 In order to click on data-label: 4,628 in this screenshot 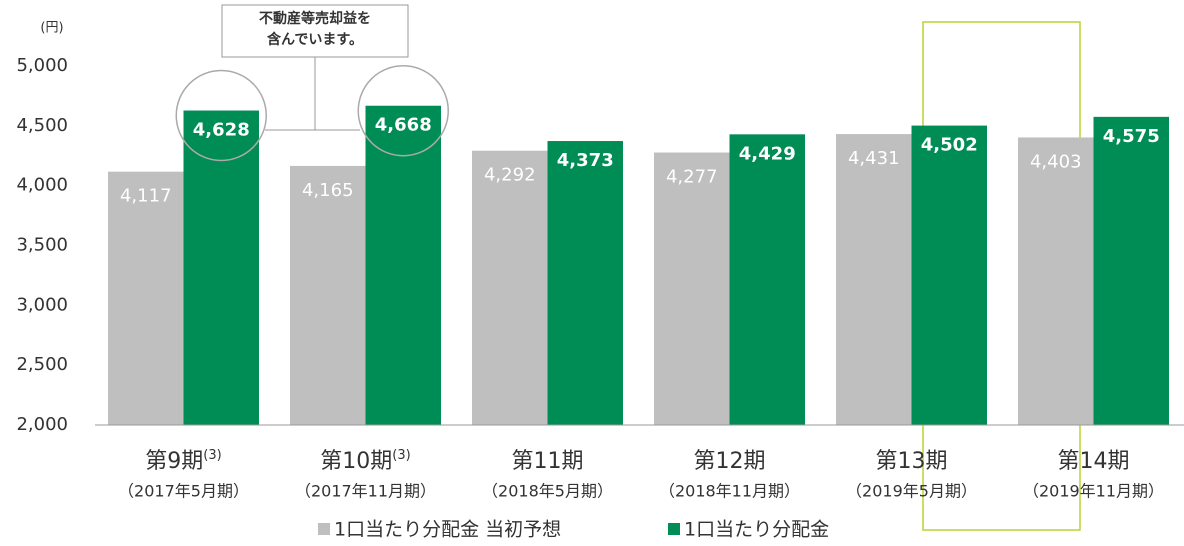, I will do `click(221, 130)`.